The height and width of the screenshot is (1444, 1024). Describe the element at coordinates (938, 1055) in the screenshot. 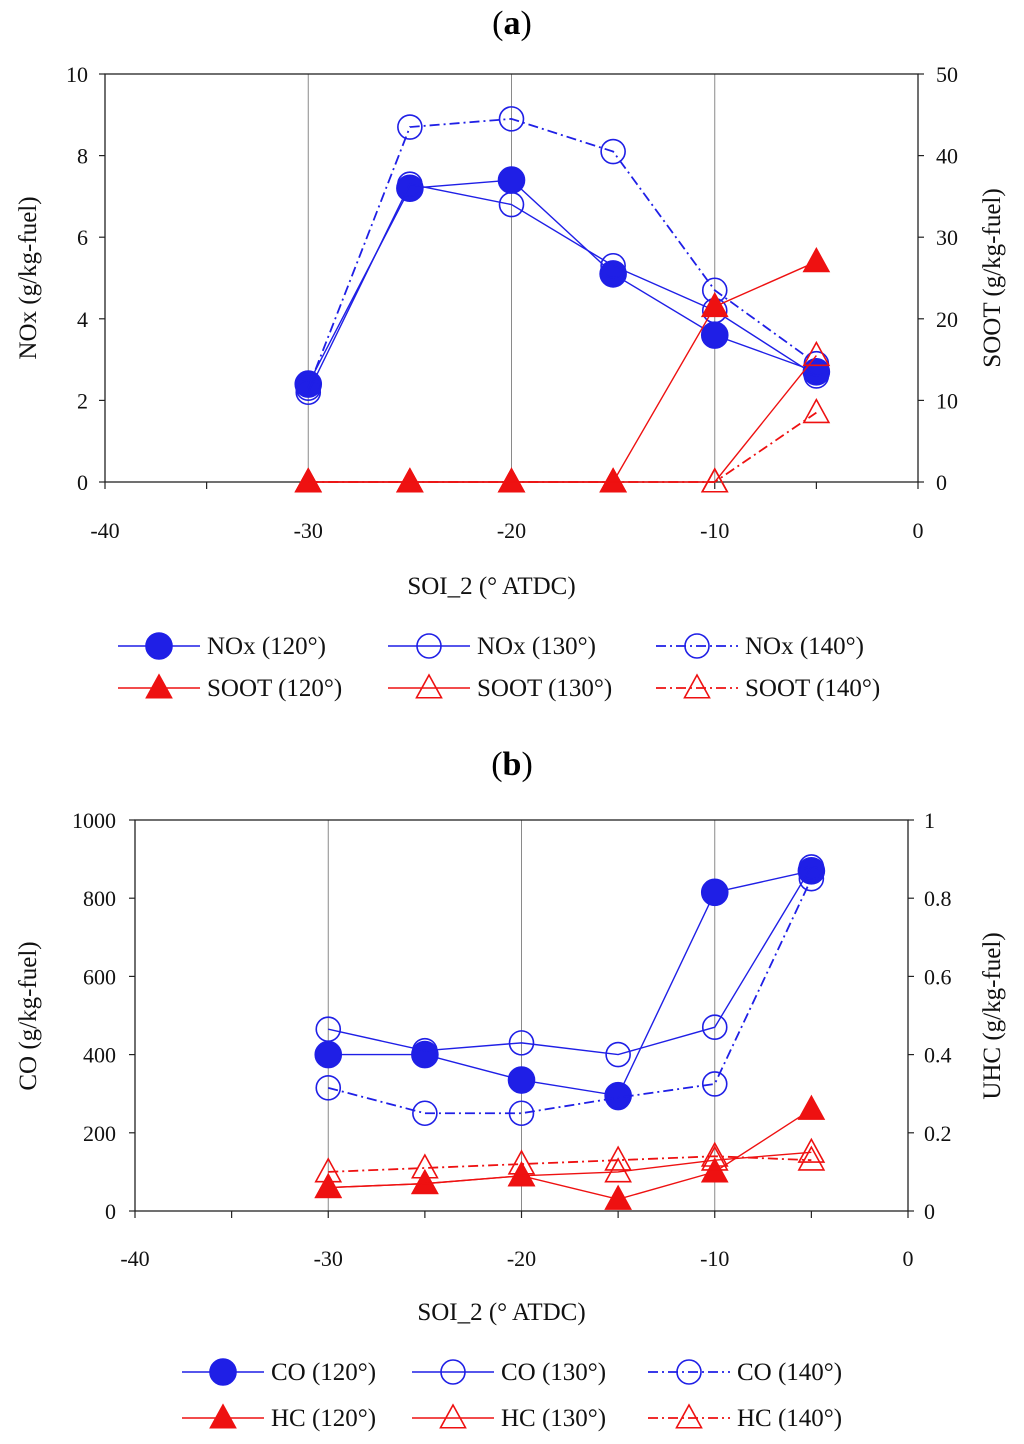

I see `y-right-tick-label: 0.4` at that location.